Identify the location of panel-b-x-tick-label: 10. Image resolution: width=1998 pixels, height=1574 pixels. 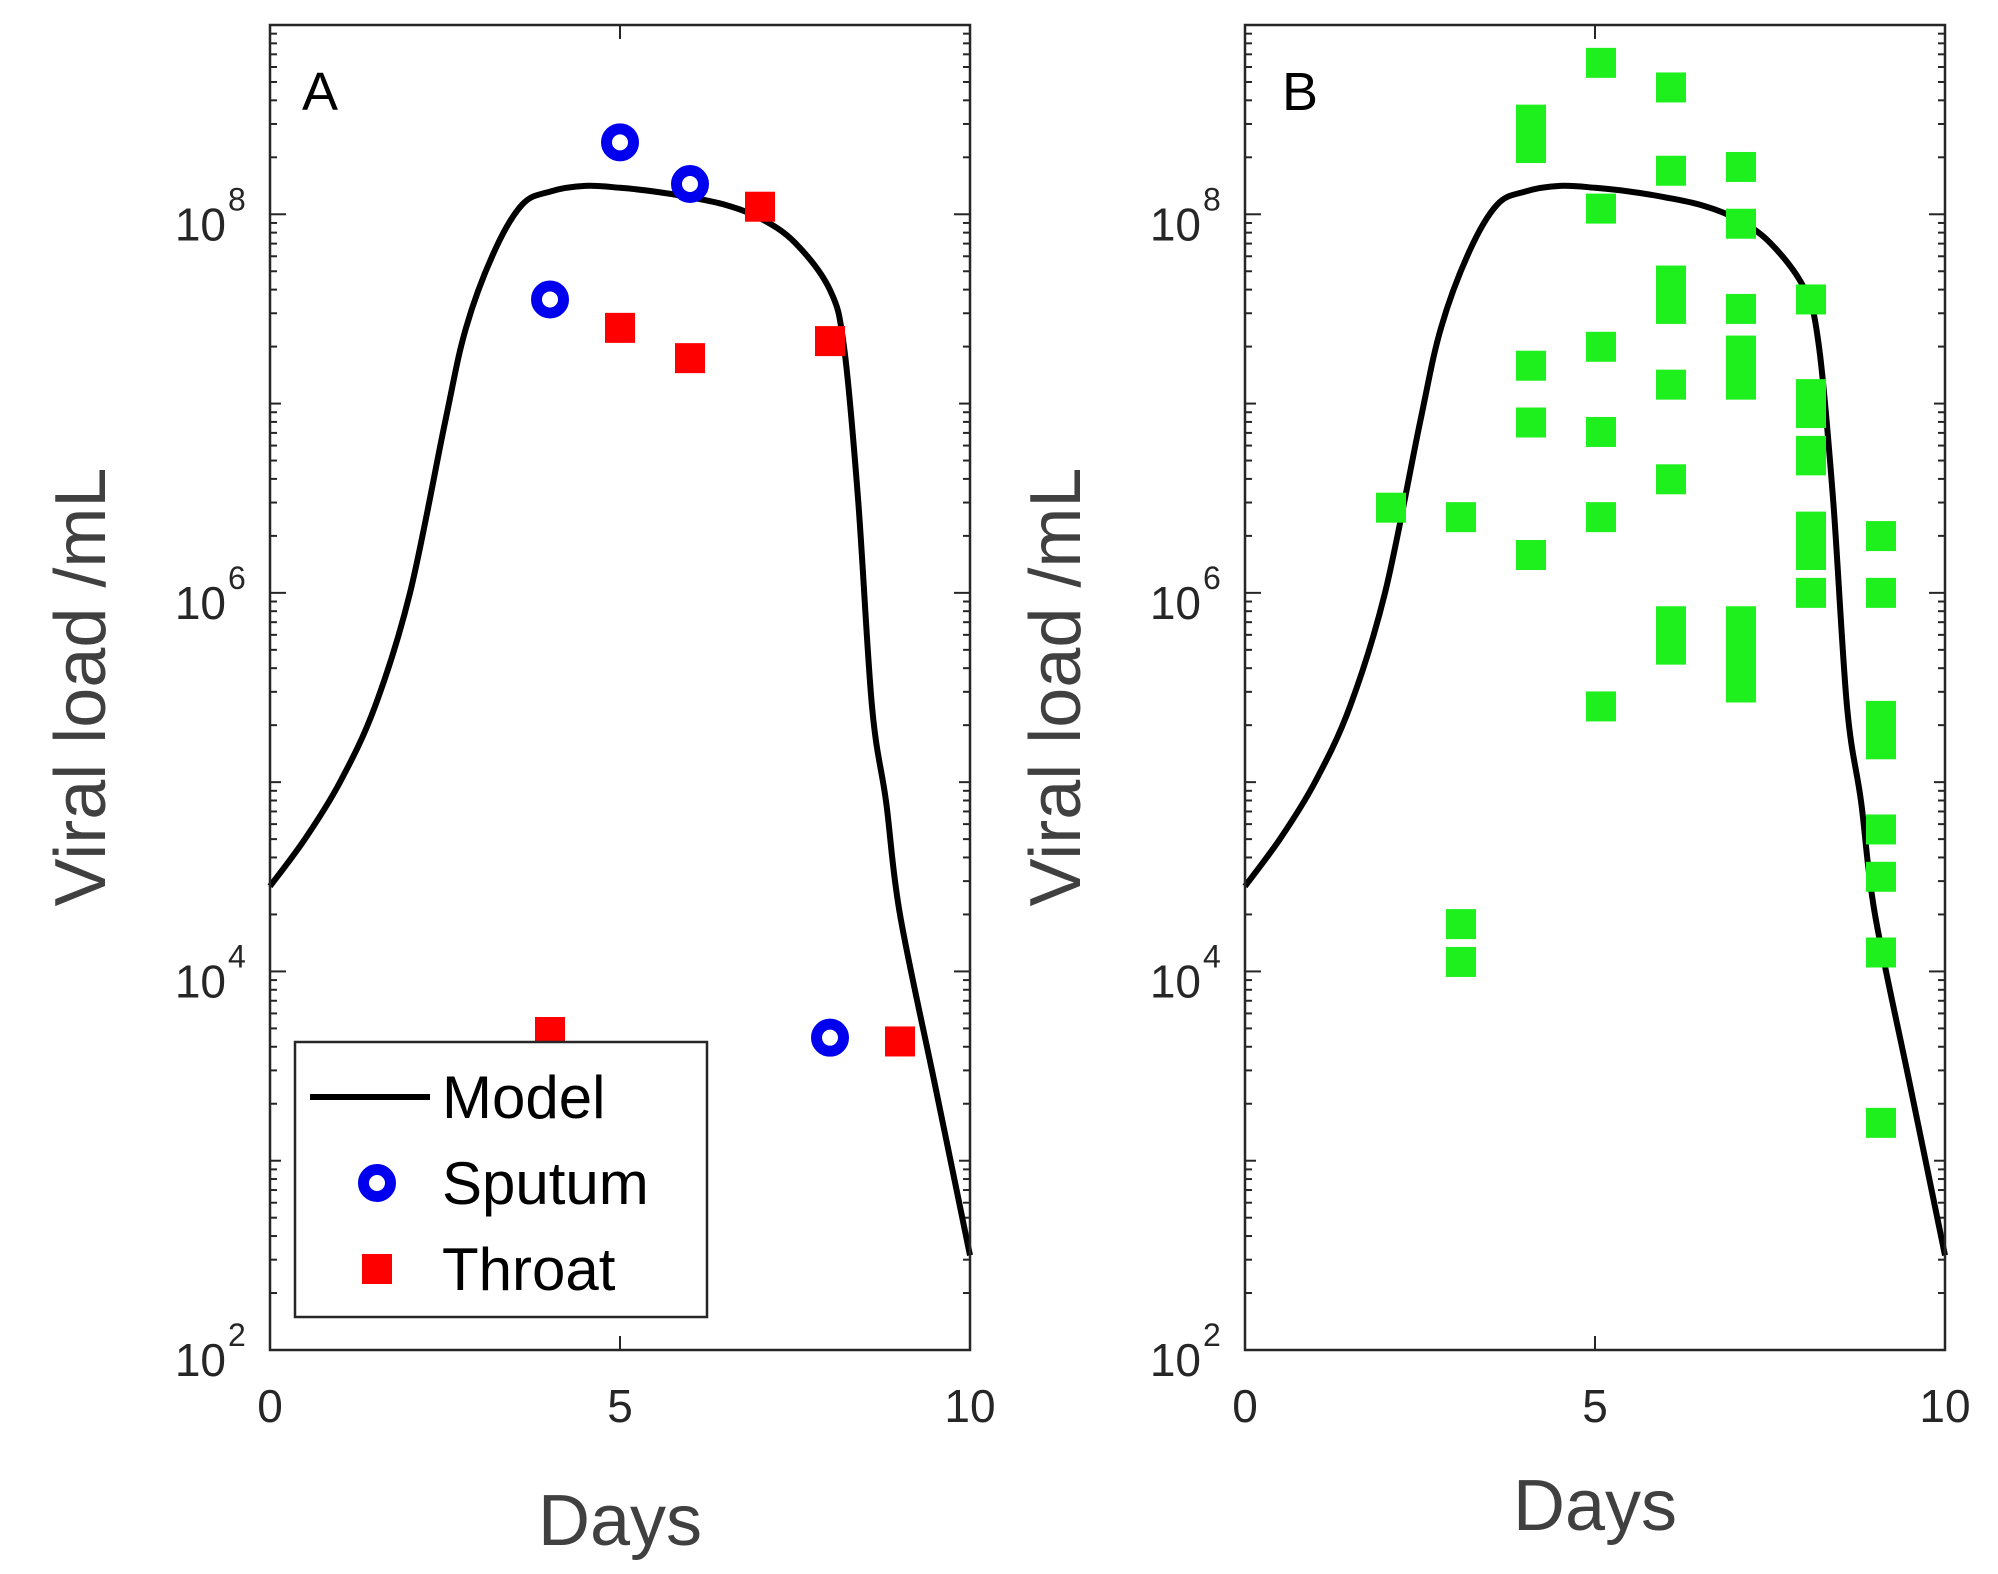
(1944, 1406).